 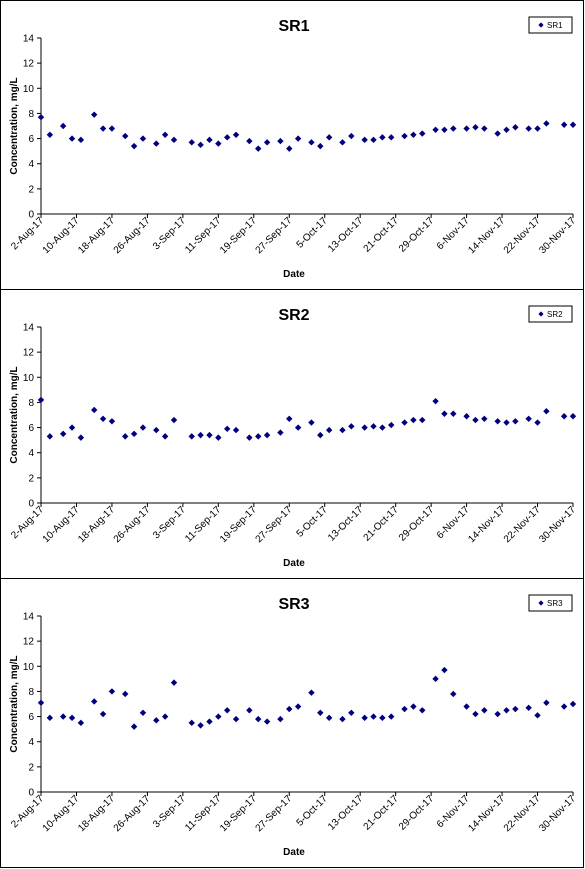 I want to click on y-tick-label: 2, so click(x=31, y=478).